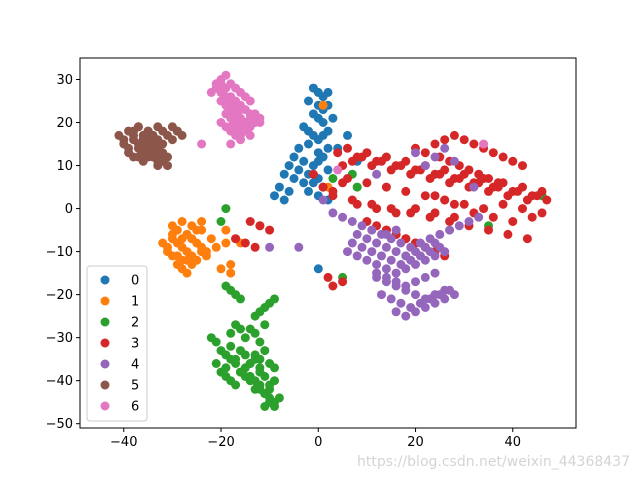 This screenshot has height=480, width=640. I want to click on x-tick-label: −20, so click(220, 442).